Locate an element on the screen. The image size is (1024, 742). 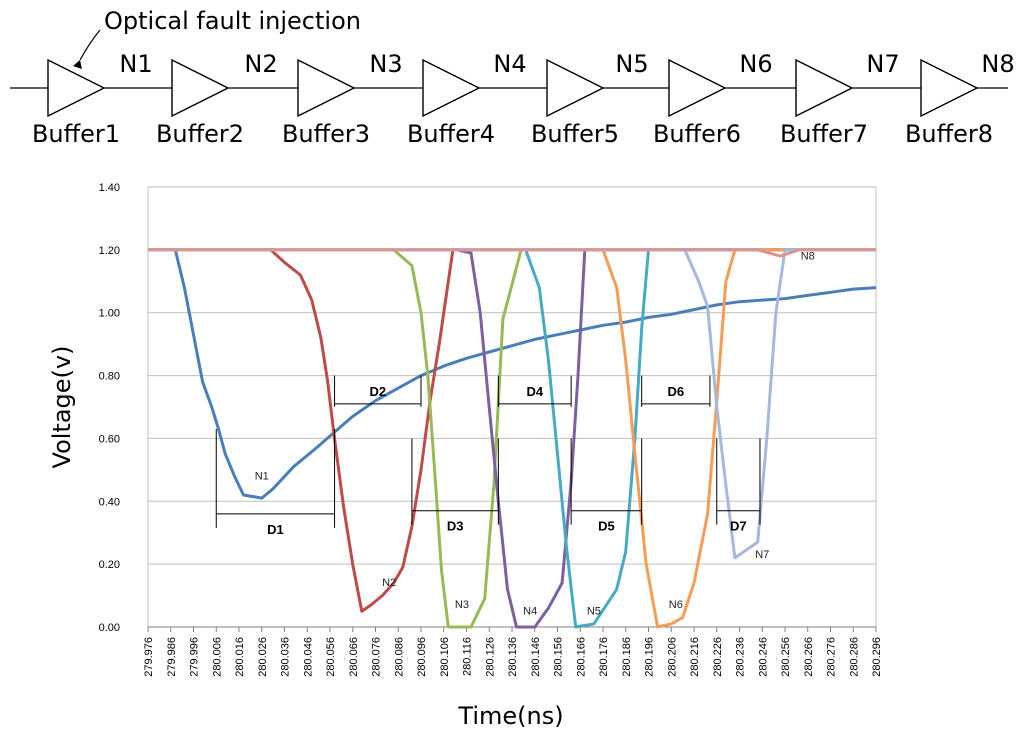
y-tick-label: 0.20 is located at coordinates (109, 565).